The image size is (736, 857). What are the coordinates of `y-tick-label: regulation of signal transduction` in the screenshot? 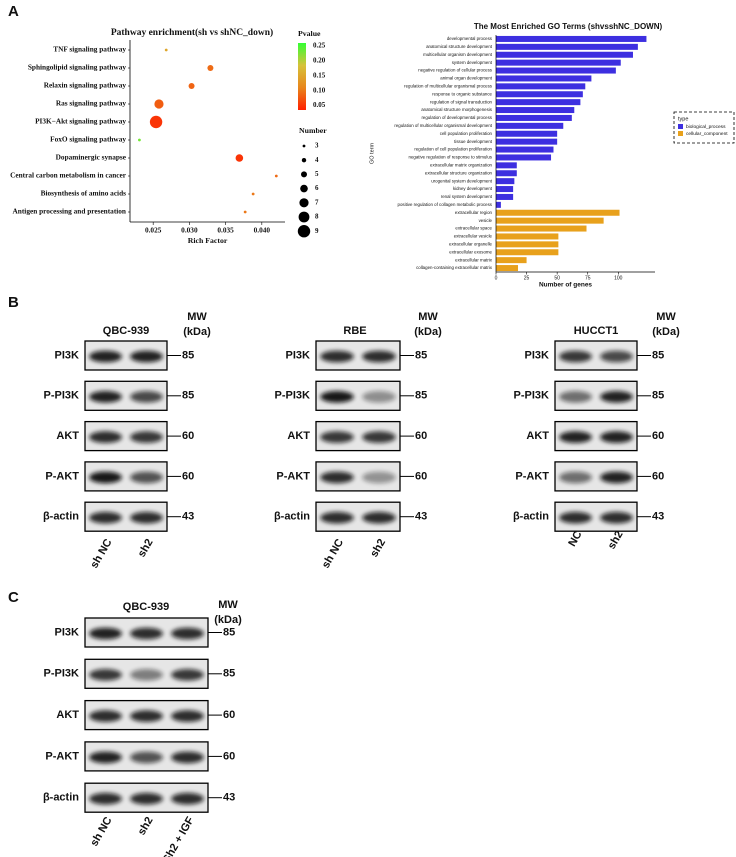 It's located at (461, 101).